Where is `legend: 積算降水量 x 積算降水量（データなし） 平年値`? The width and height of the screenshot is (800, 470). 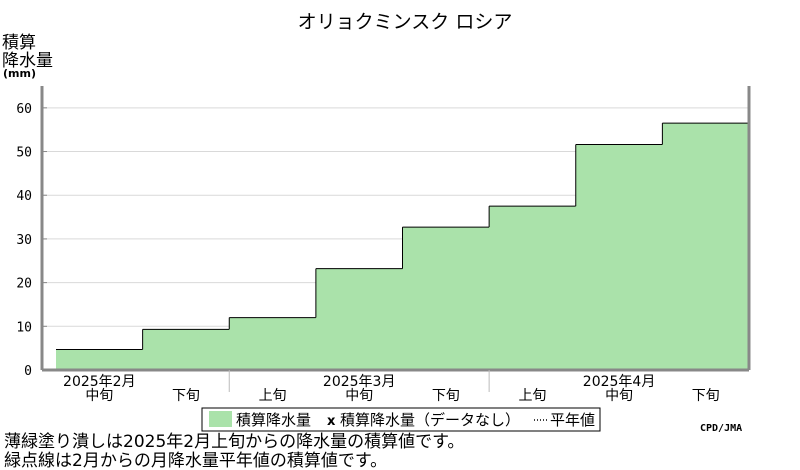
legend: 積算降水量 x 積算降水量（データなし） 平年値 is located at coordinates (401, 419).